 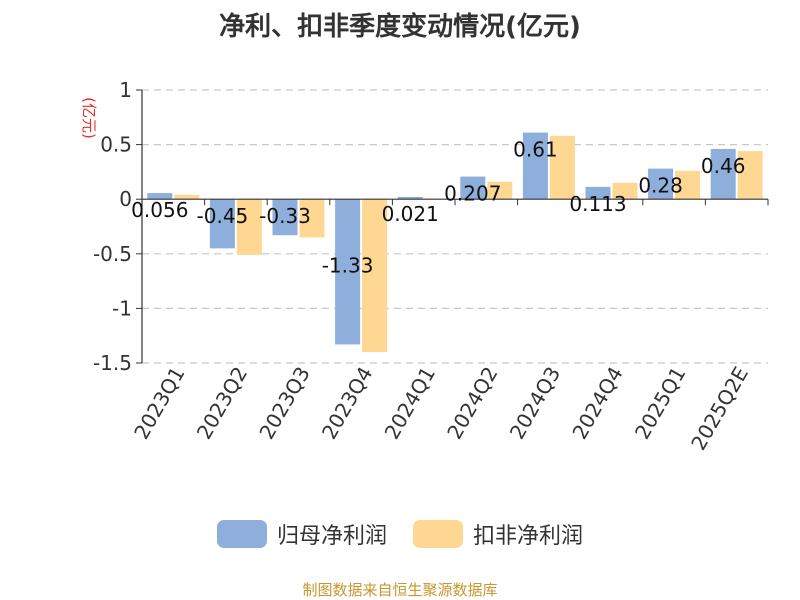 What do you see at coordinates (400, 534) in the screenshot?
I see `legend: 归母净利润 扣非净利润` at bounding box center [400, 534].